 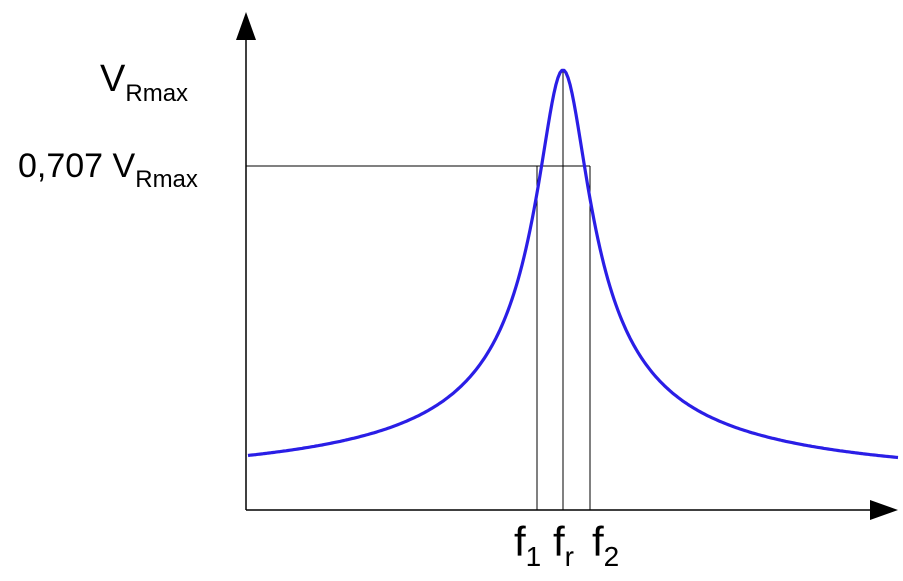 I want to click on x-axis-arrow, so click(x=884, y=510).